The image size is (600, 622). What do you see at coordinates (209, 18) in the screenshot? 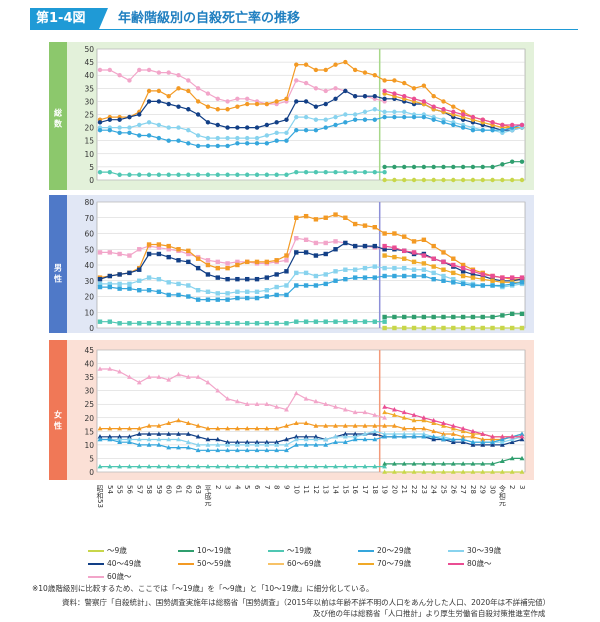
I see `figure-title: 年齢階級別の自殺死亡率の推移` at bounding box center [209, 18].